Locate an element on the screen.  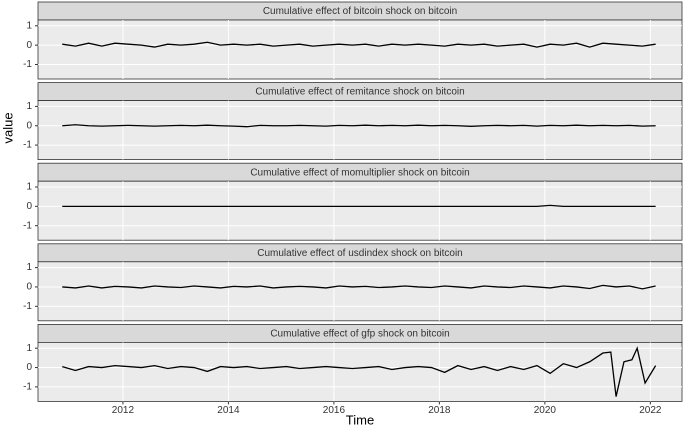
x-tick-label: 2020 is located at coordinates (545, 410).